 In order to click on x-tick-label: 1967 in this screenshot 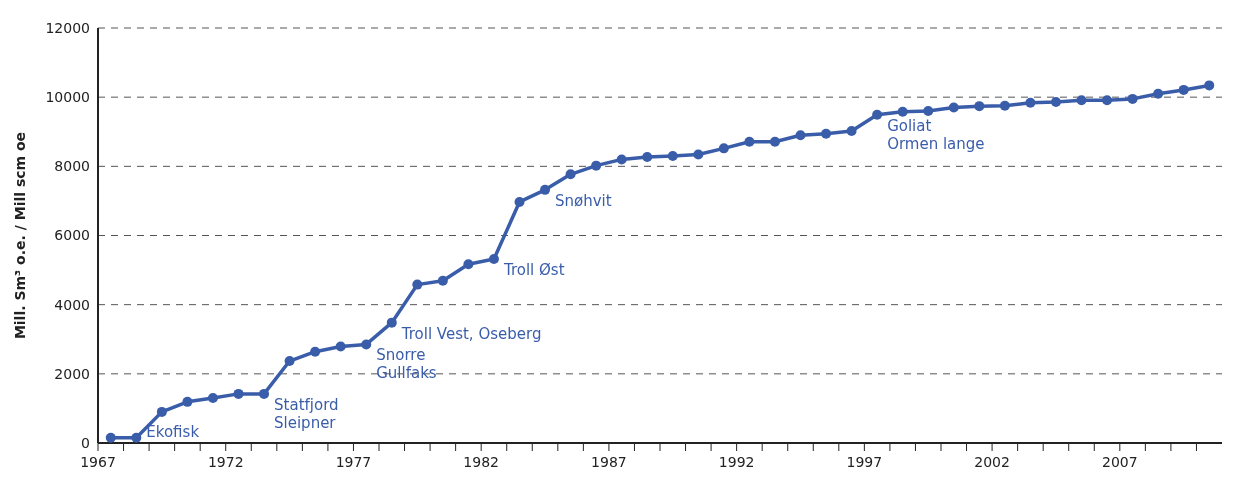, I will do `click(98, 461)`.